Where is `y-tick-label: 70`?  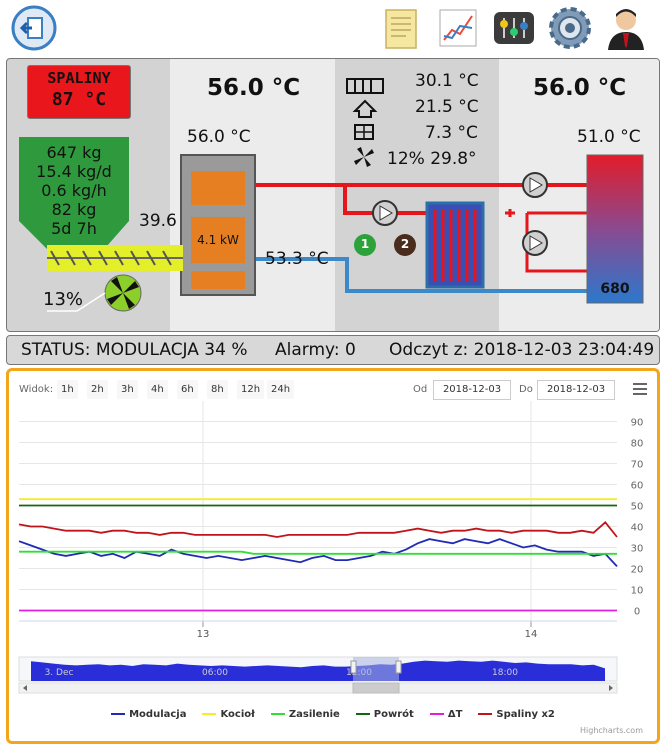 y-tick-label: 70 is located at coordinates (637, 465).